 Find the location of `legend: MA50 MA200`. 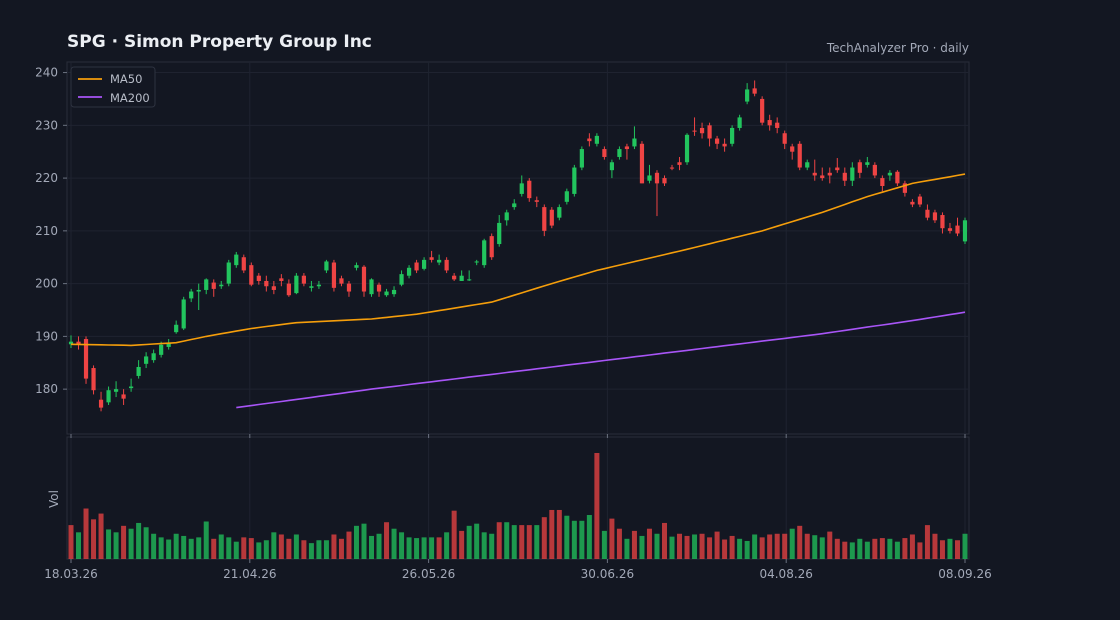

legend: MA50 MA200 is located at coordinates (113, 87).